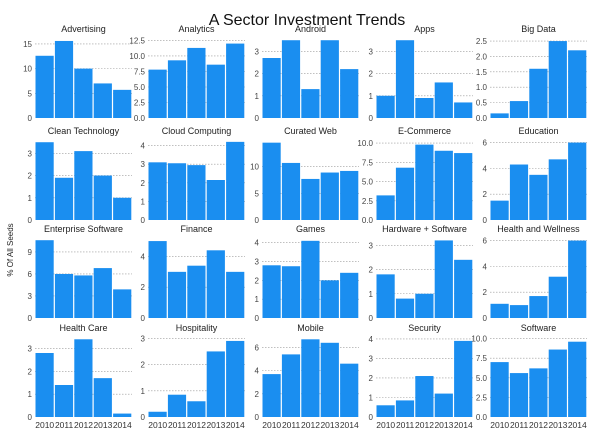 This screenshot has height=446, width=595. Describe the element at coordinates (538, 229) in the screenshot. I see `panel-title: Health and Wellness` at that location.